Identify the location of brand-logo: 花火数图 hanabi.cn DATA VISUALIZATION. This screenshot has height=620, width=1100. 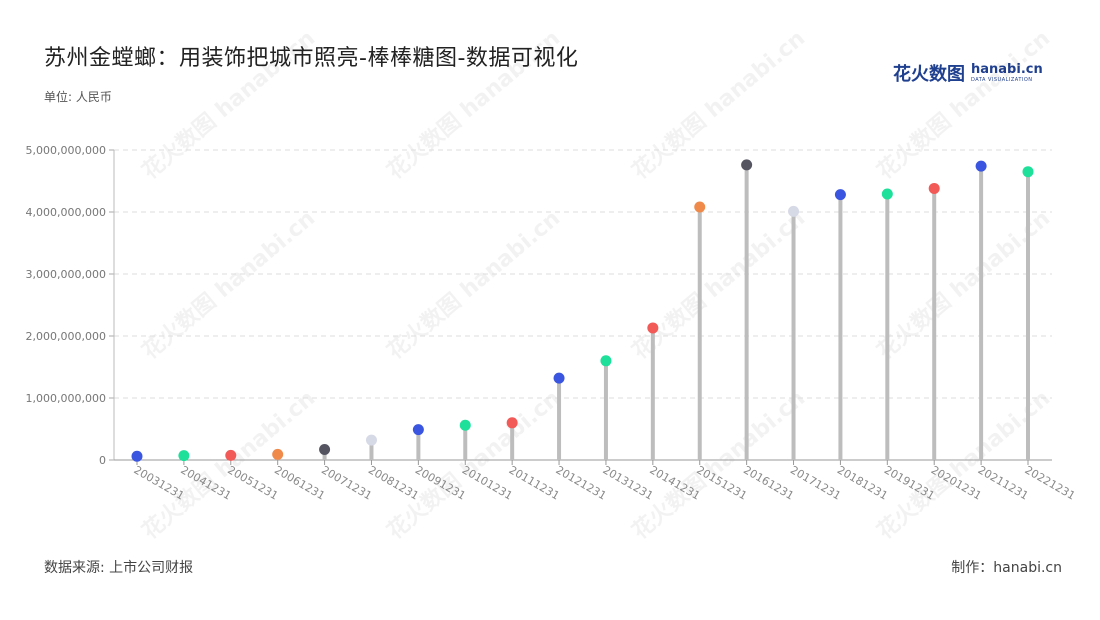
(968, 73).